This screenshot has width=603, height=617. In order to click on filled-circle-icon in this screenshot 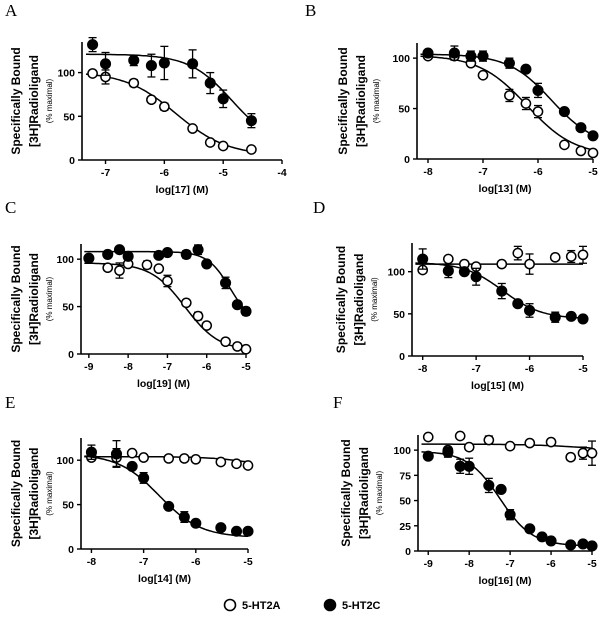, I will do `click(330, 605)`.